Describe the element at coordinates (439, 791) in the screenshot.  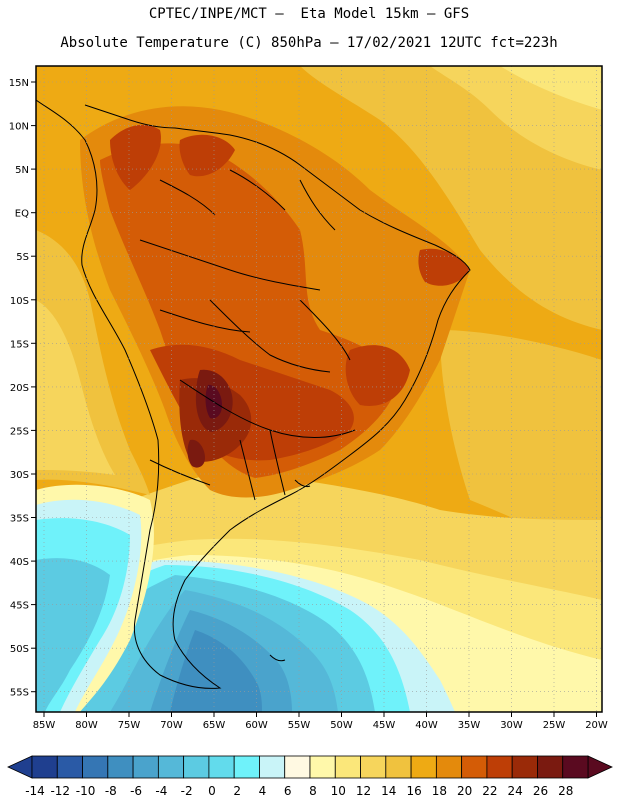
I see `colorbar-label: 18` at that location.